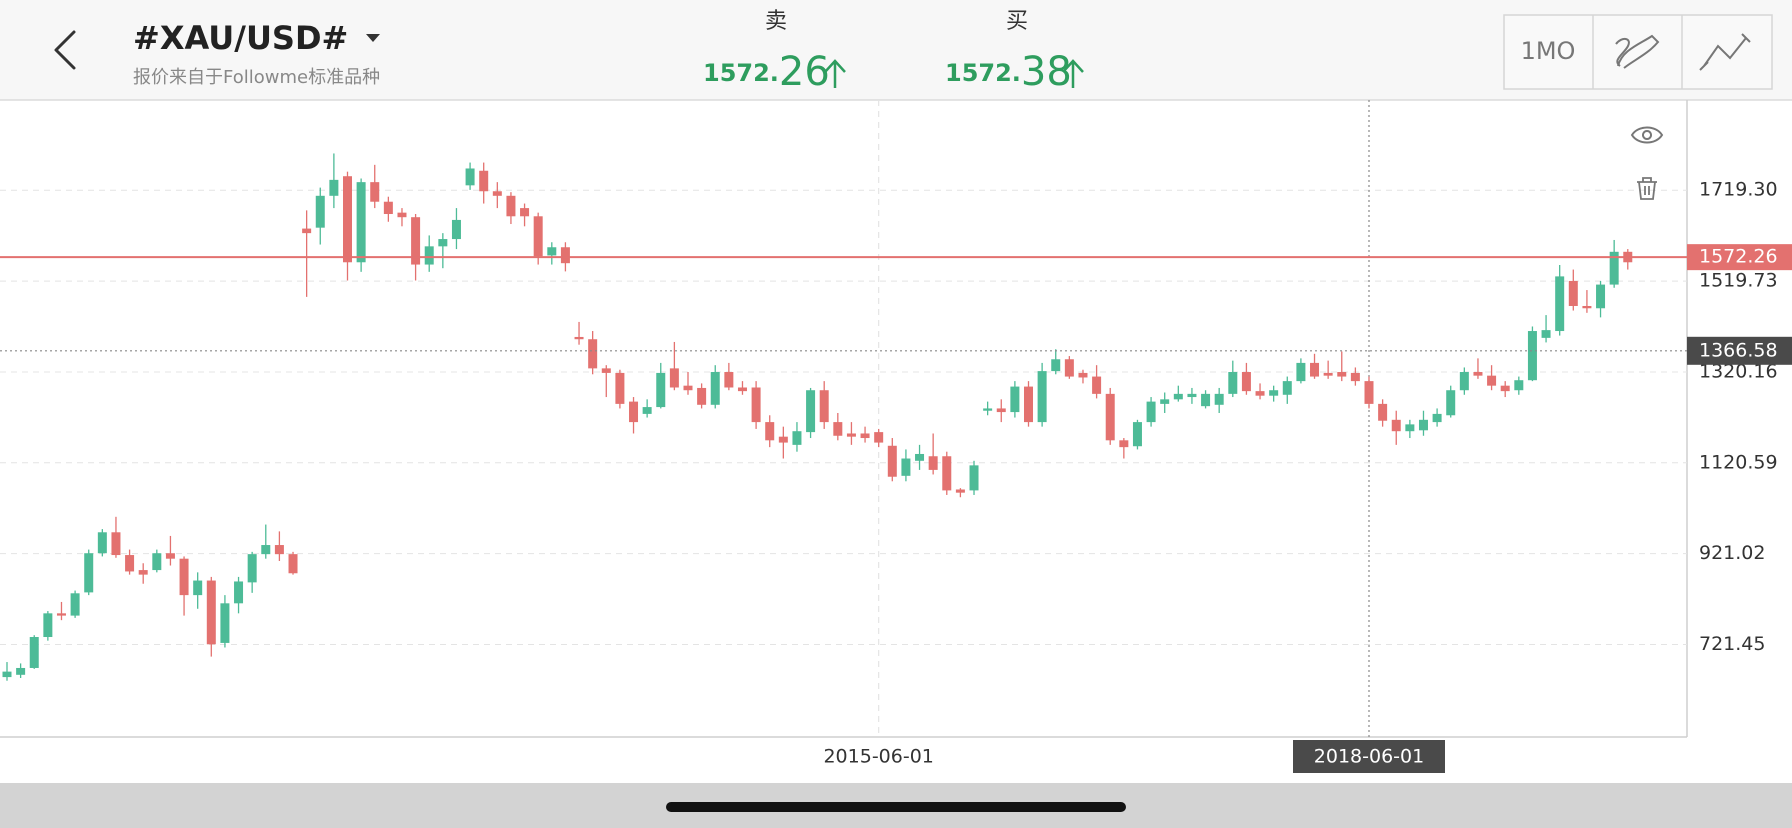  Describe the element at coordinates (1548, 51) in the screenshot. I see `period-button: 1MO` at that location.